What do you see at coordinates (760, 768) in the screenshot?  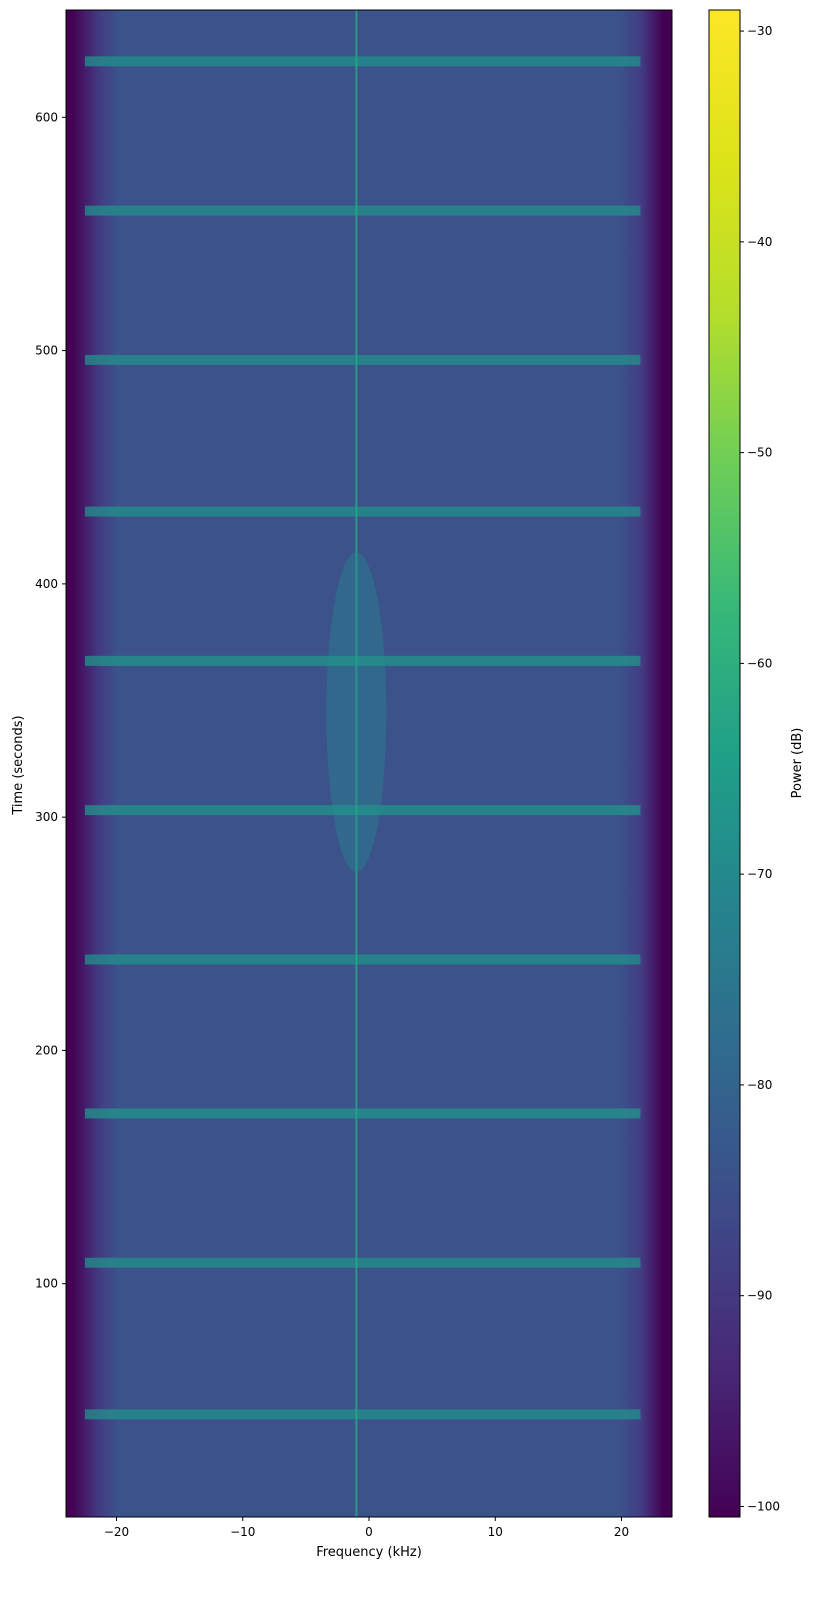 I see `colorbar-axis: −30 −40 −50 −60 −70 −80 −90 −100` at bounding box center [760, 768].